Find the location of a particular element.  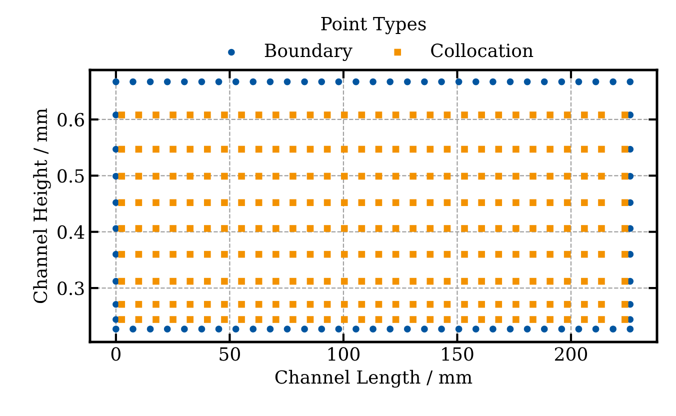

x-tick-label: 100 is located at coordinates (344, 354).